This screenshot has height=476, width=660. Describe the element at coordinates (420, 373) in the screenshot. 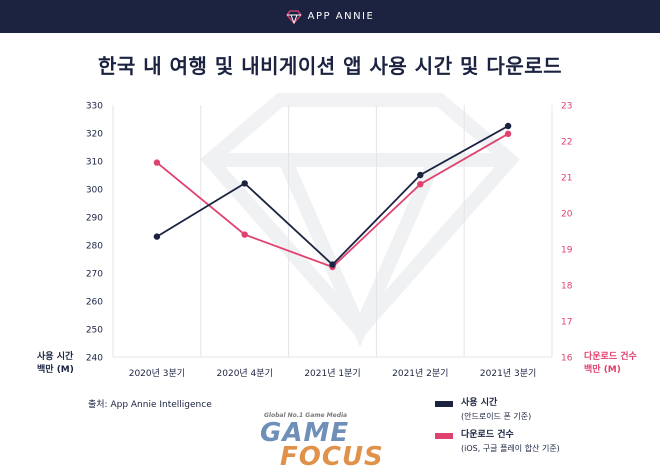

I see `x-tick-label: 2021년 2분기` at that location.